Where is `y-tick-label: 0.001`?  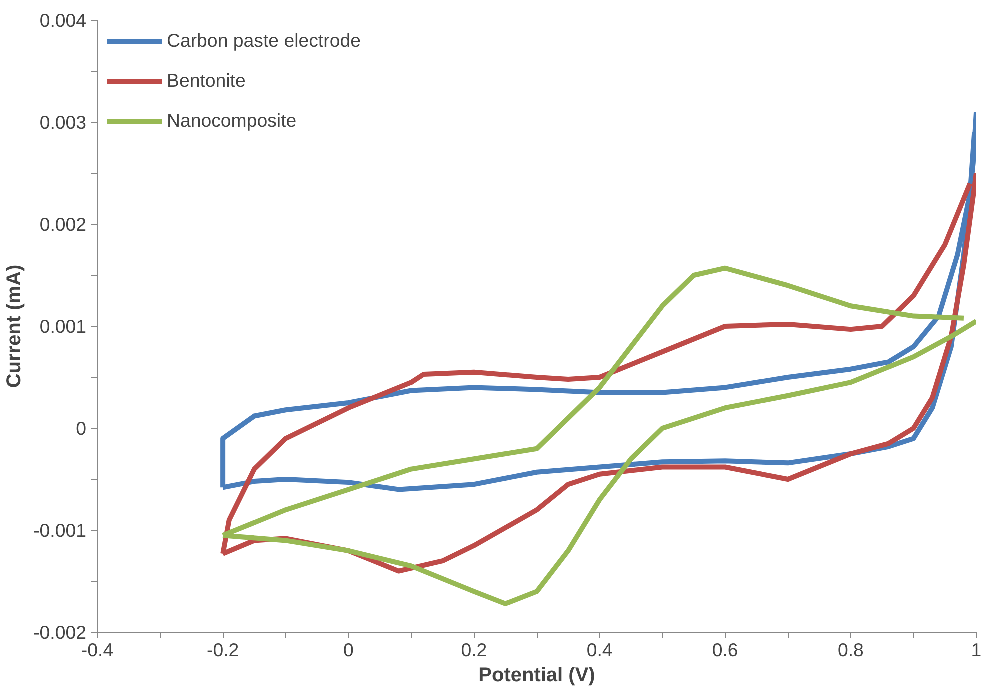 y-tick-label: 0.001 is located at coordinates (63, 326).